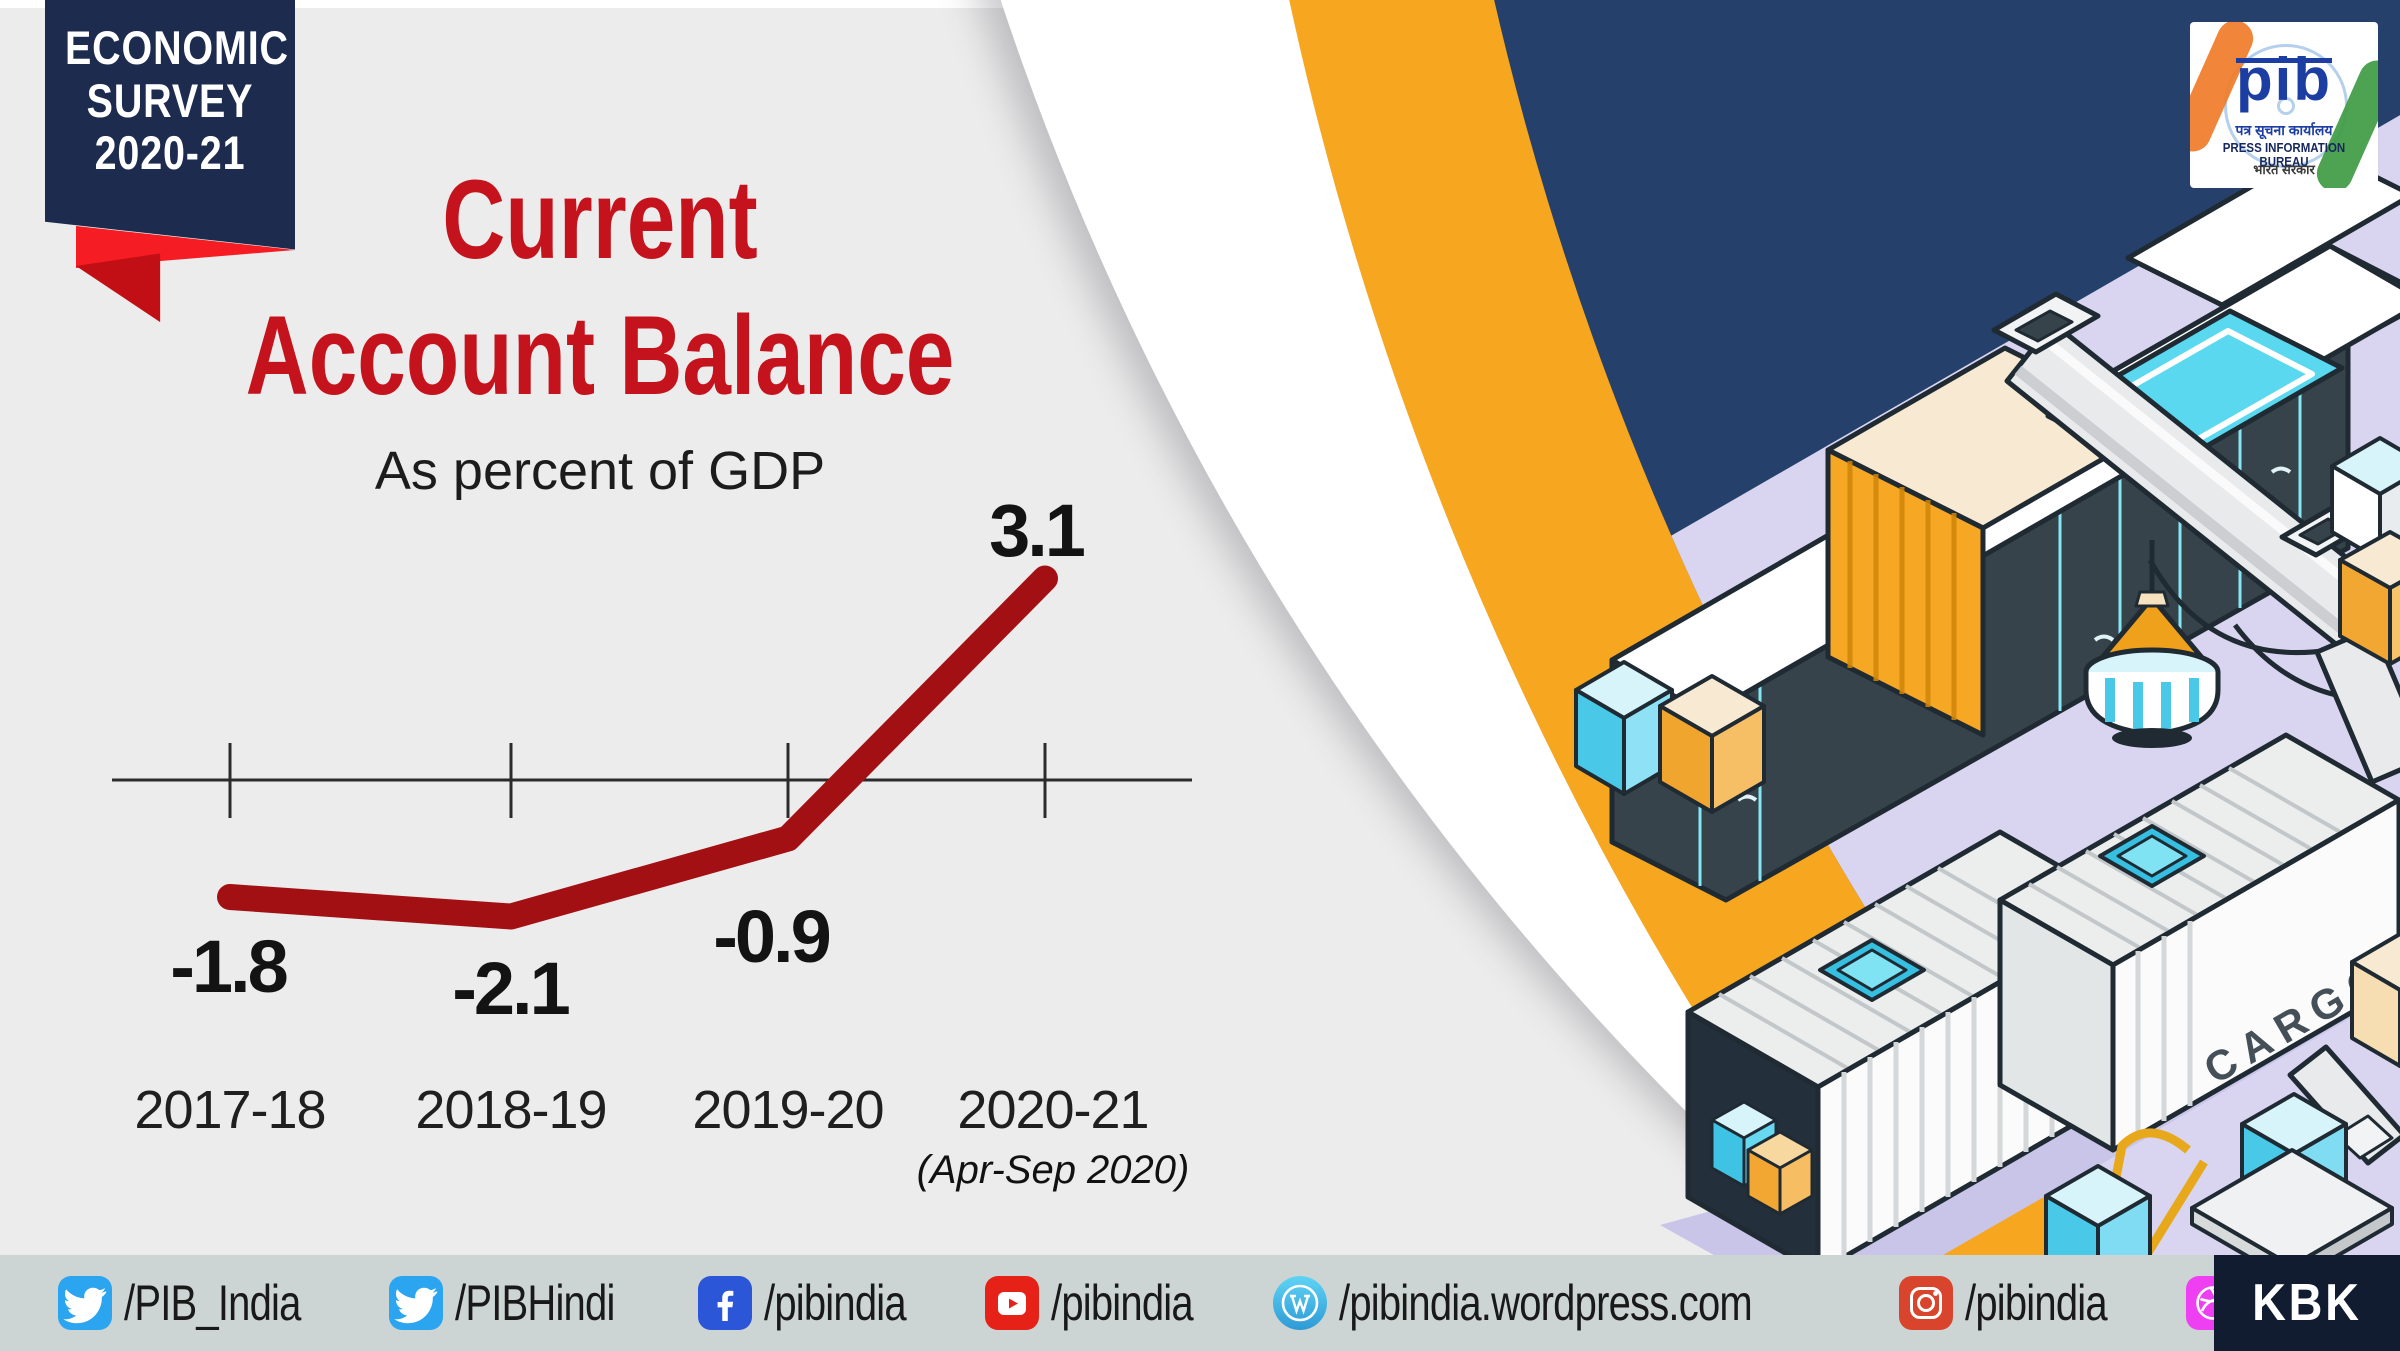  What do you see at coordinates (2284, 60) in the screenshot?
I see `pib-headline-bar` at bounding box center [2284, 60].